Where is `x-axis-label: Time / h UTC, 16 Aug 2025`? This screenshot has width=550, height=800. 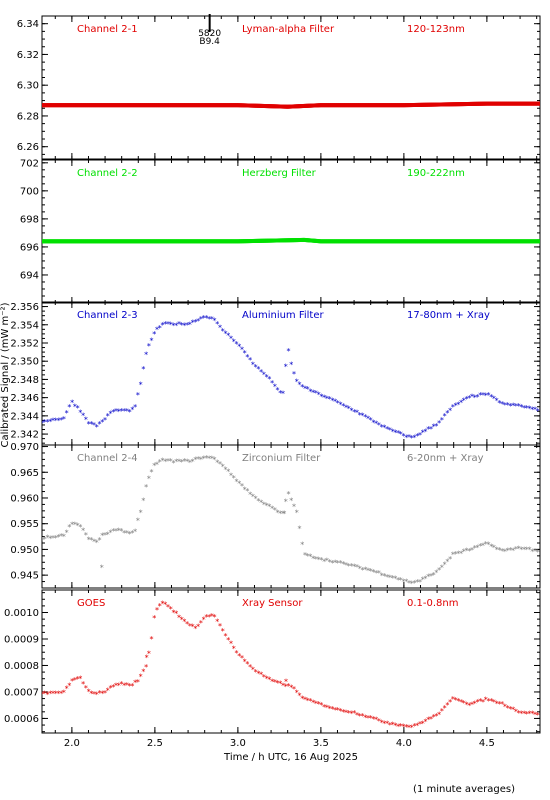
x-axis-label: Time / h UTC, 16 Aug 2025 is located at coordinates (290, 757).